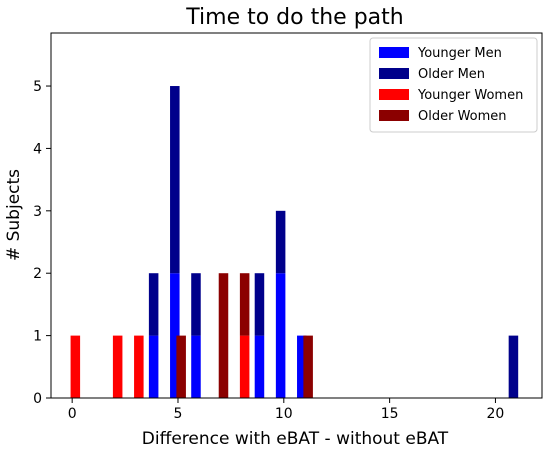 Image resolution: width=550 pixels, height=450 pixels. What do you see at coordinates (37, 212) in the screenshot?
I see `y-tick-label: 3` at bounding box center [37, 212].